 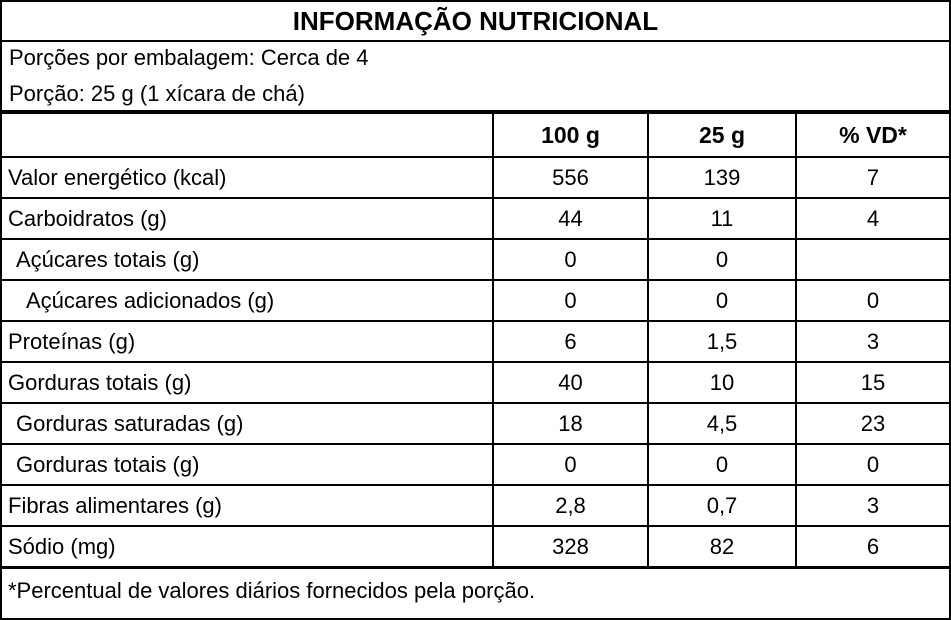 I want to click on table-row-sodio: Sódio (mg) 328 82 6, so click(x=475, y=548).